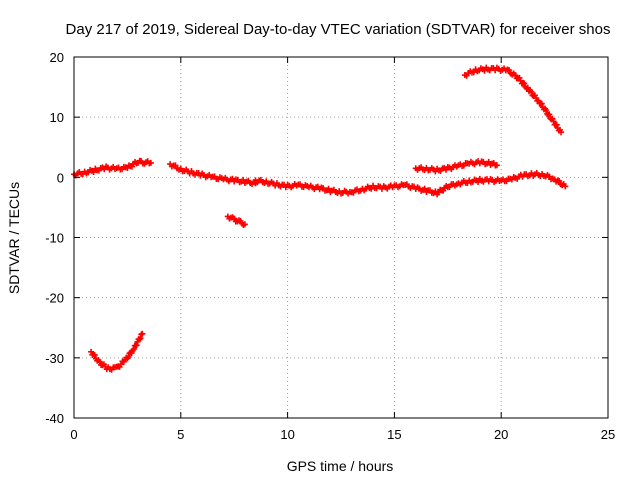 The height and width of the screenshot is (480, 640). I want to click on y-tick-label: 20, so click(57, 57).